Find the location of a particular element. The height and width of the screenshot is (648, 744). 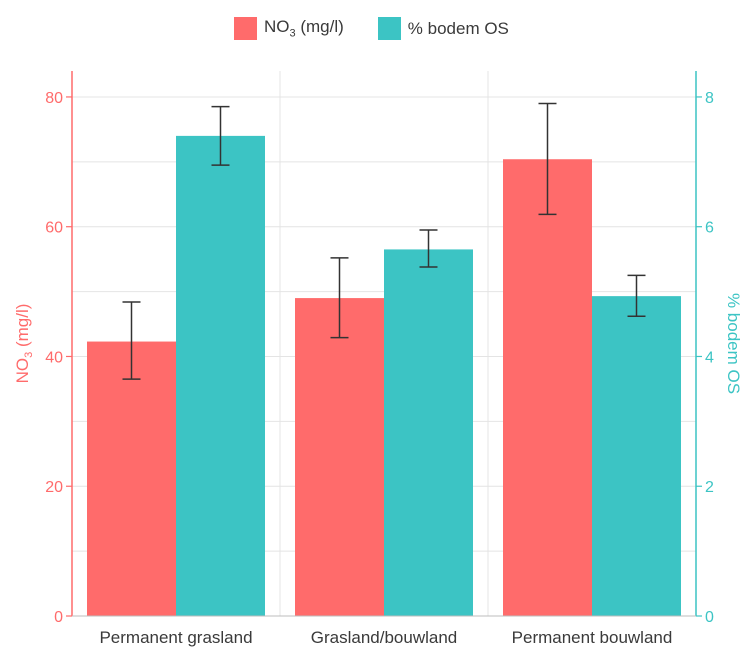

legend-swatch-os is located at coordinates (389, 28).